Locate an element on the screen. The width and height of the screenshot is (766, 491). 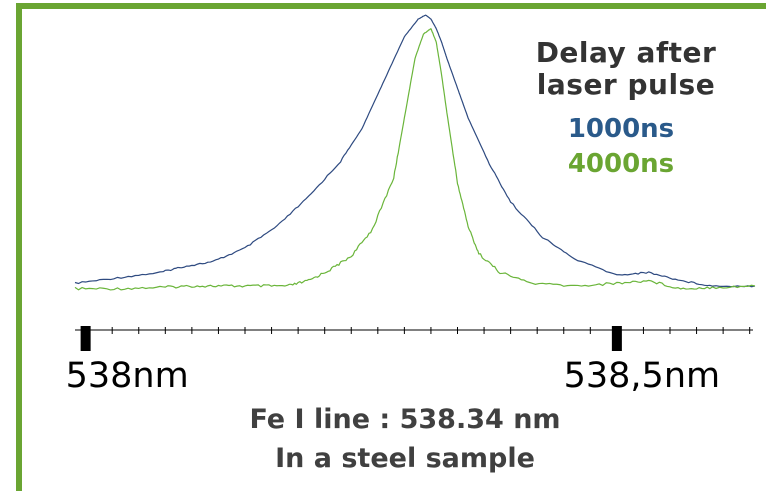
caption-line1: Fe I line : 538.34 nm is located at coordinates (404, 419).